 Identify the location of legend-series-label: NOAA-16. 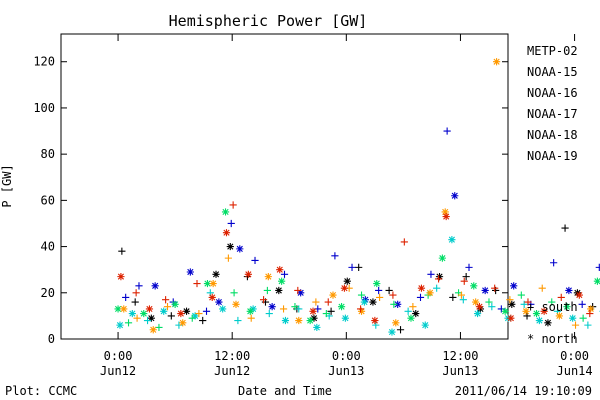
(552, 93).